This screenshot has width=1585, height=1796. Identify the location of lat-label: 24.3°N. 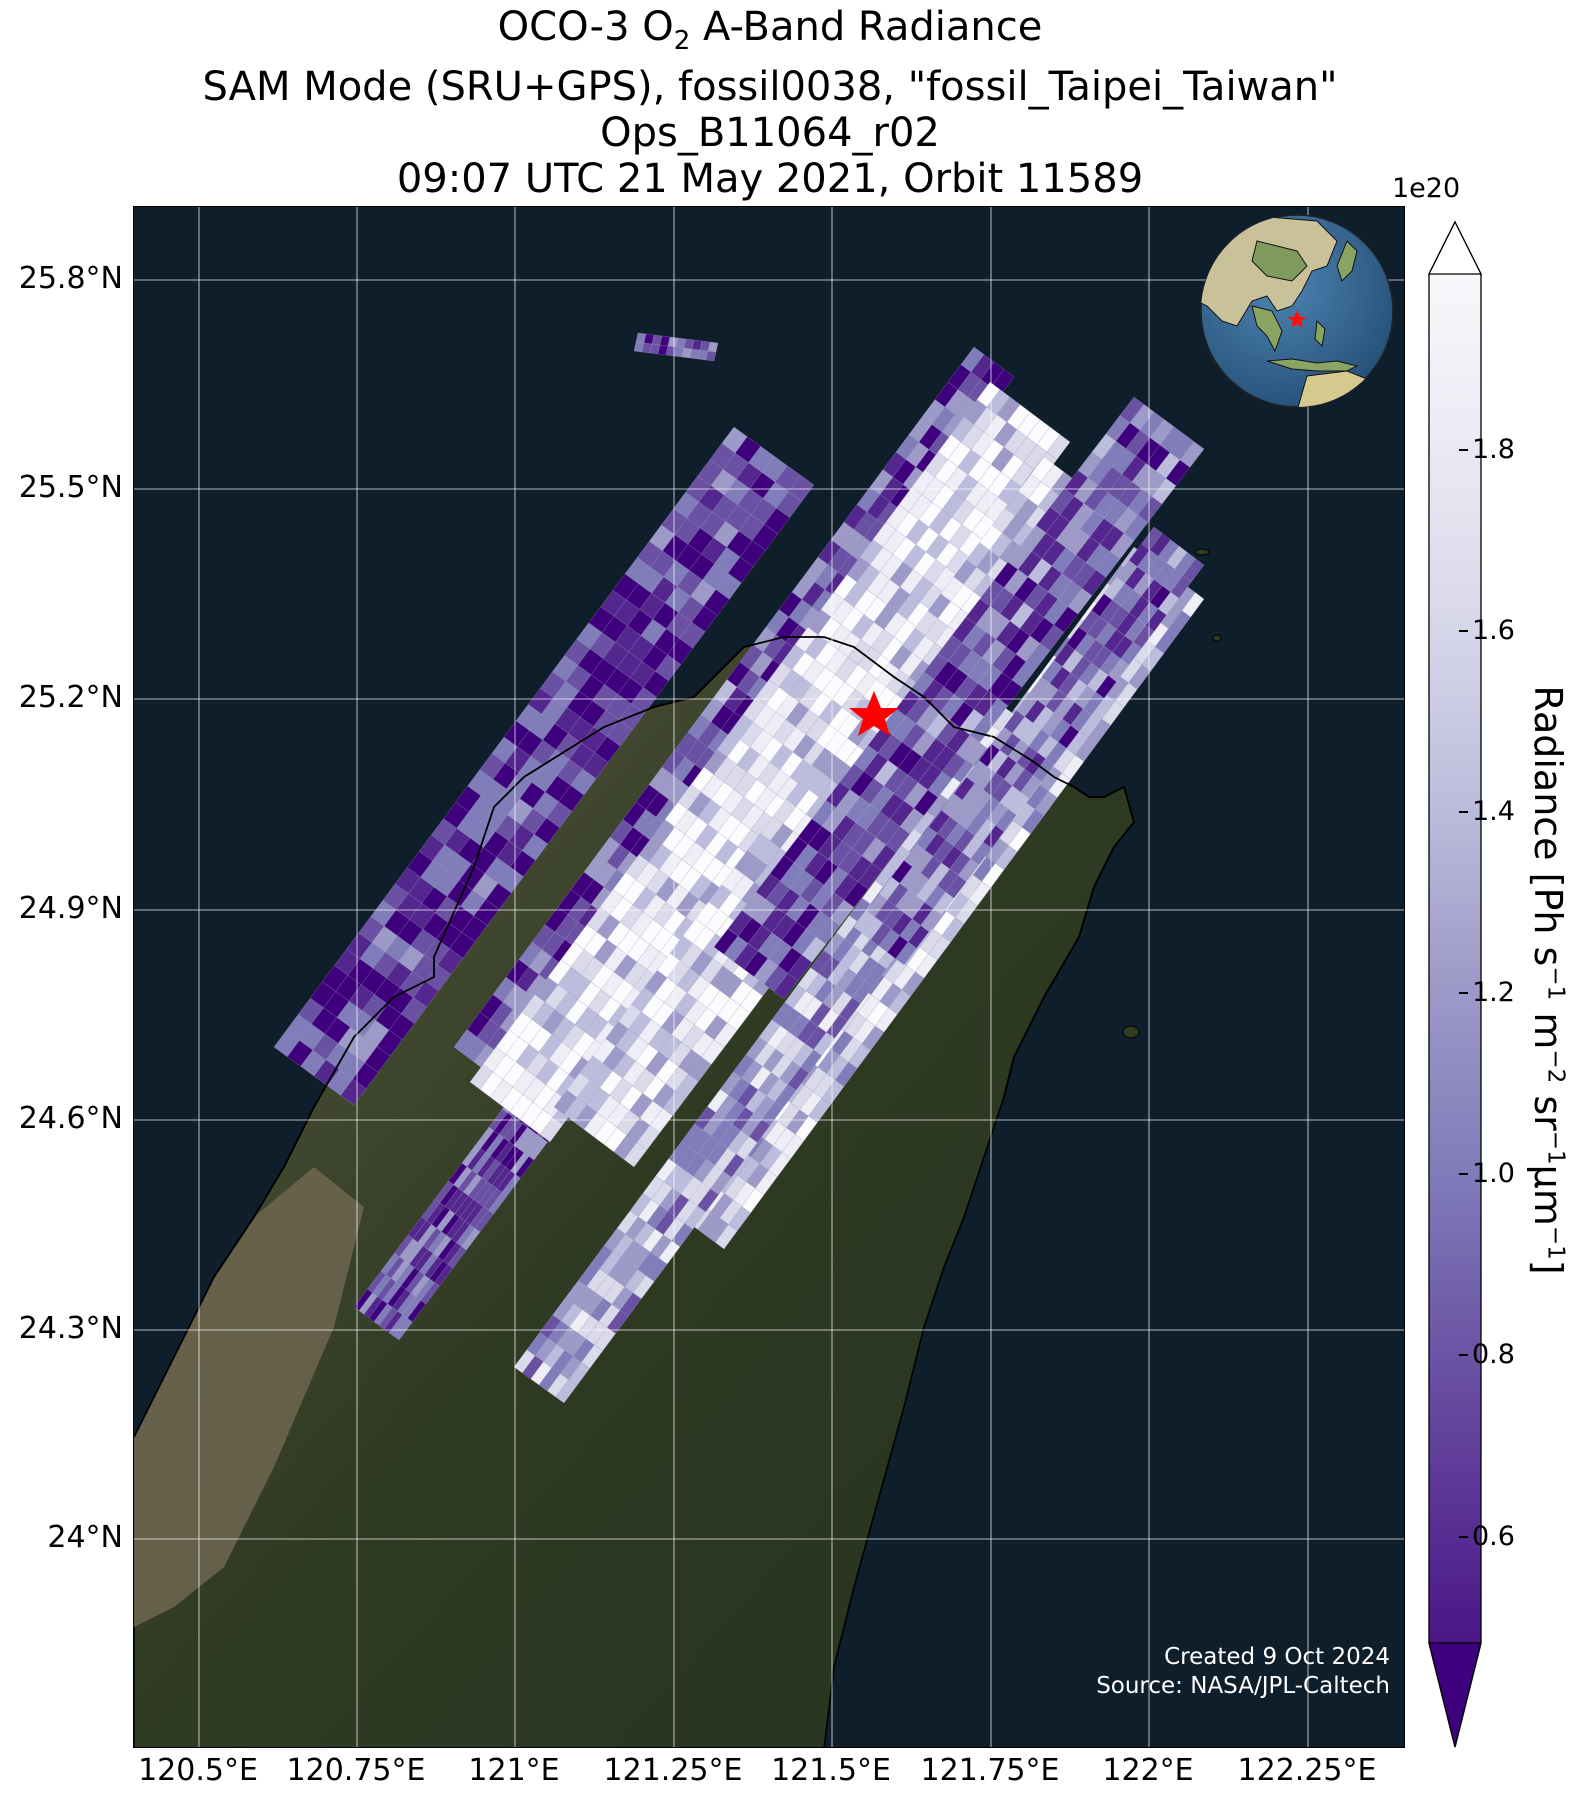
(70, 1328).